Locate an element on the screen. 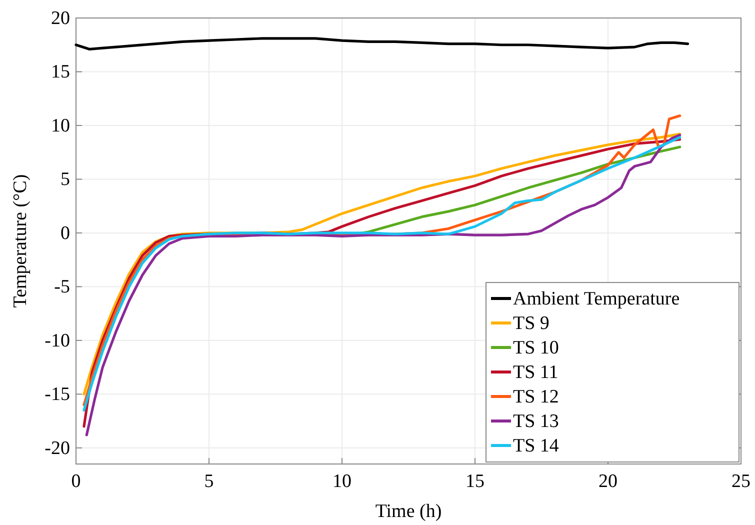 The width and height of the screenshot is (755, 525). y-tick-label: 15 is located at coordinates (60, 72).